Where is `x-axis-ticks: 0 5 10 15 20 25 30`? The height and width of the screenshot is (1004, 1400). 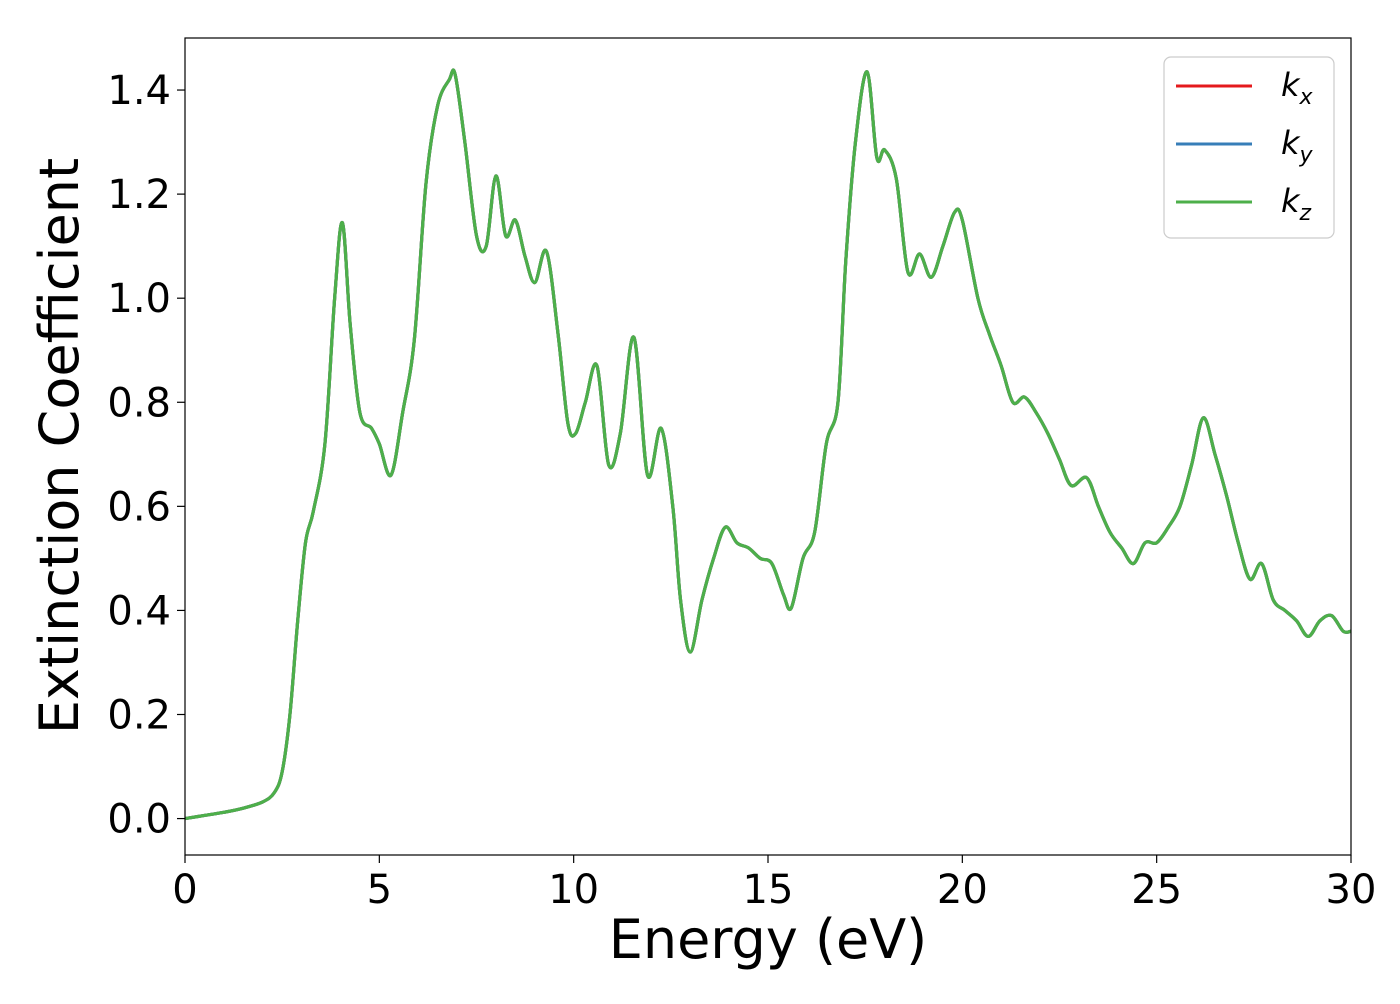
x-axis-ticks: 0 5 10 15 20 25 30 is located at coordinates (774, 884).